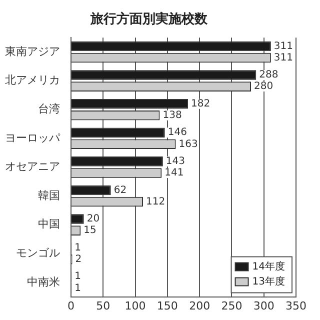 The width and height of the screenshot is (320, 320). Describe the element at coordinates (200, 104) in the screenshot. I see `data-label: 182` at that location.